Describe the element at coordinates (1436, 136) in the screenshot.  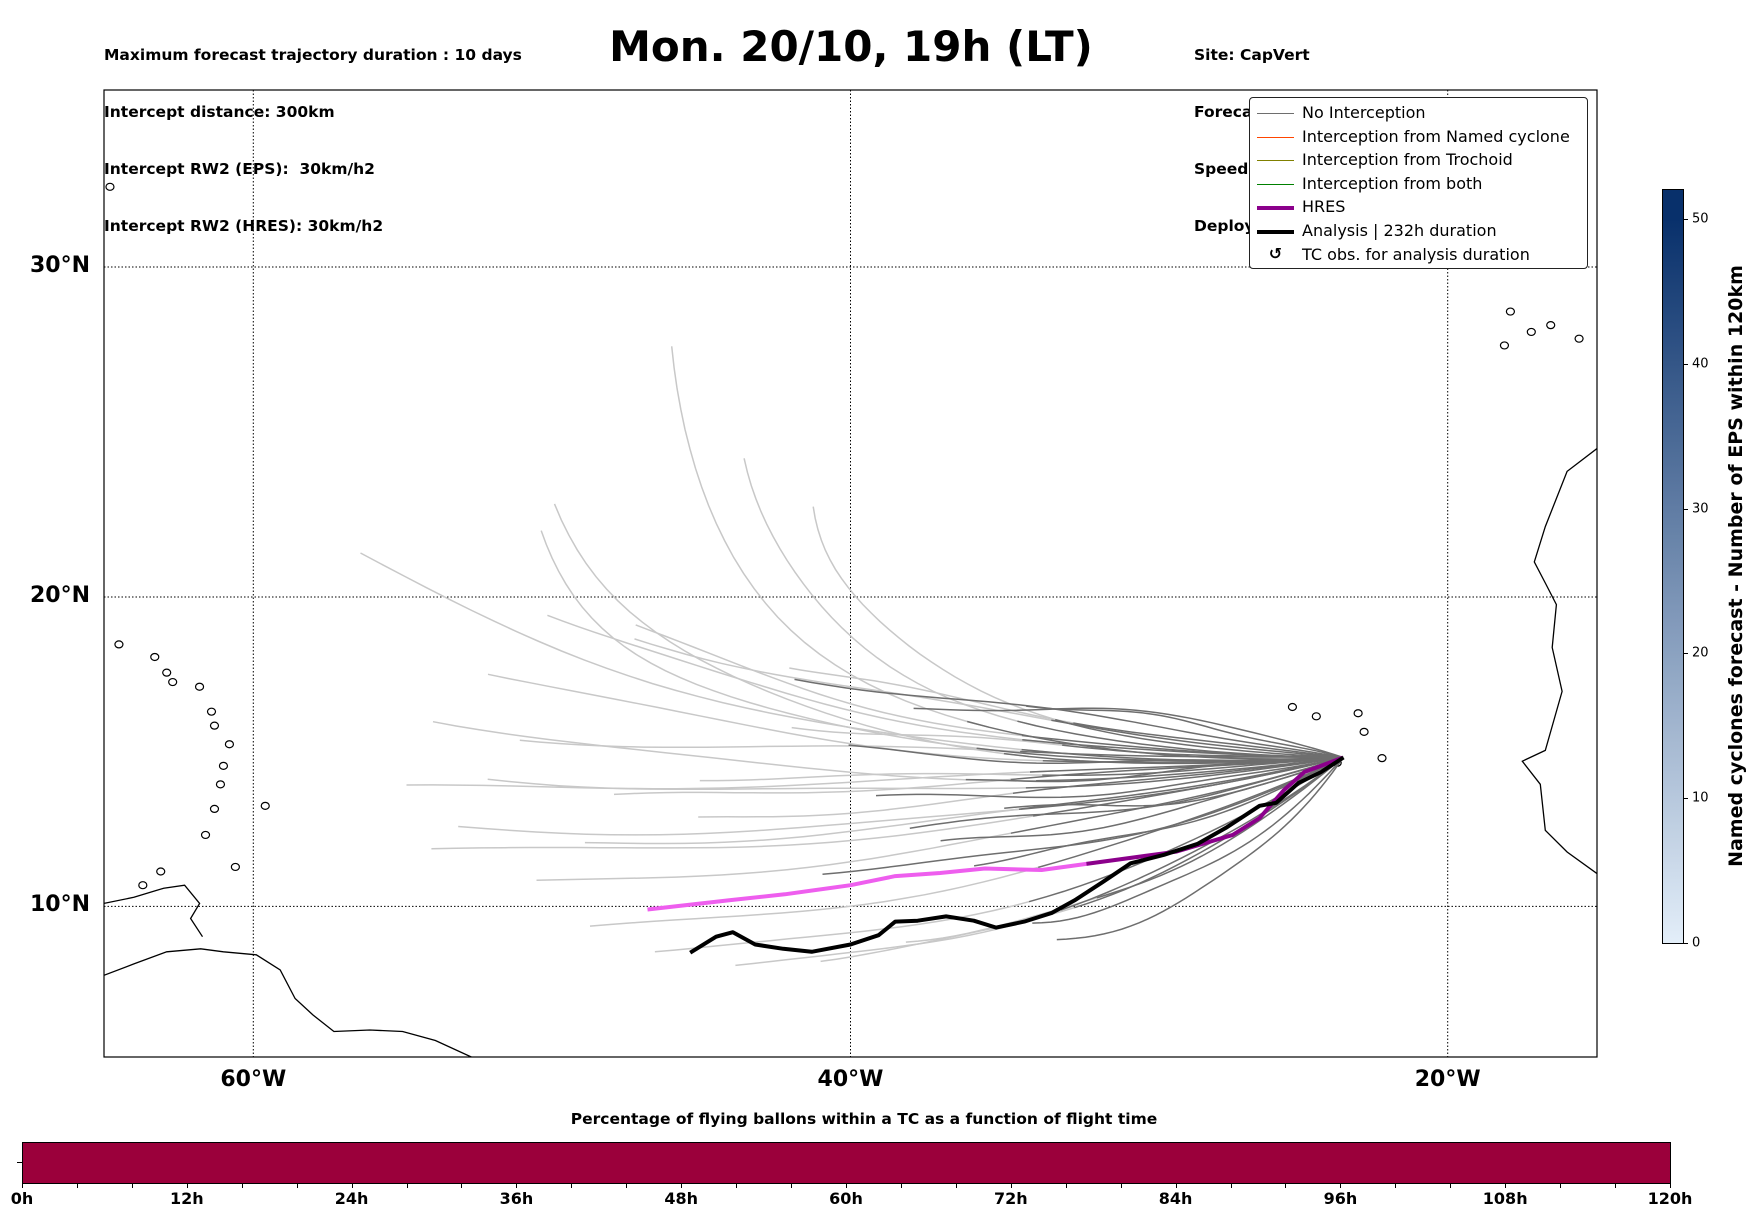
I see `legend-label: Interception from Named cyclone` at that location.